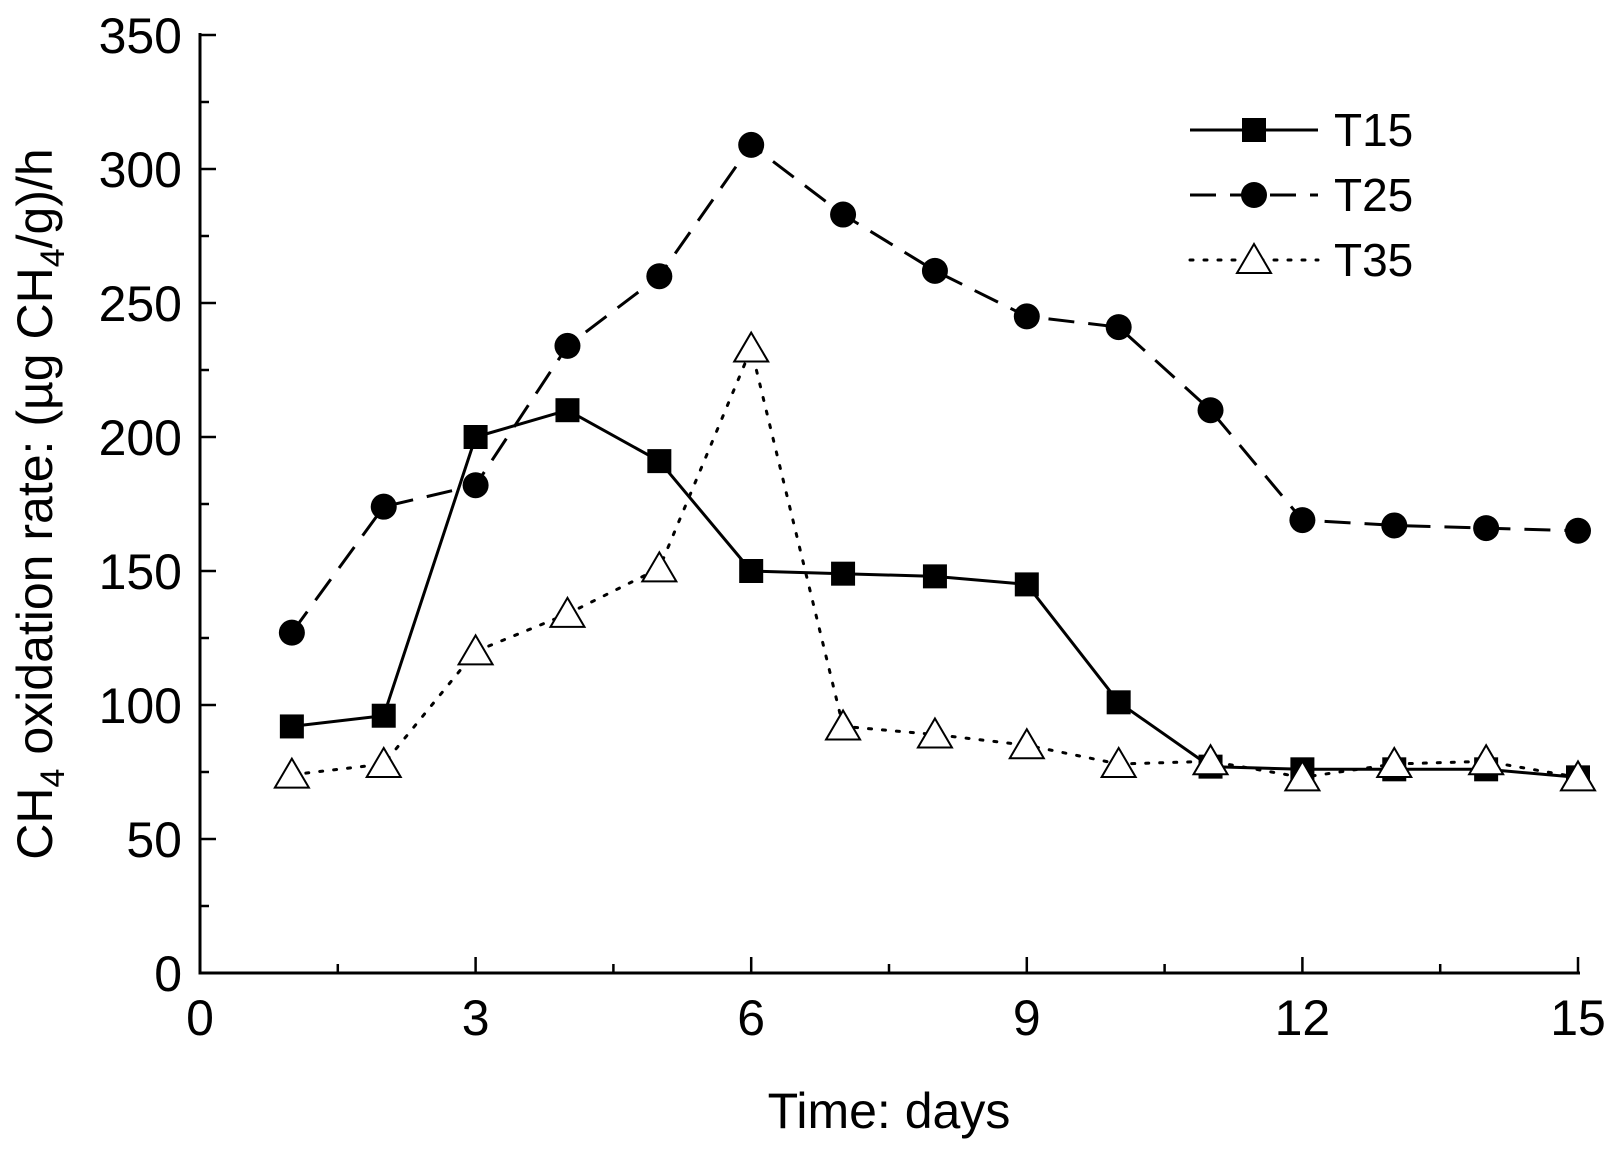 Image resolution: width=1608 pixels, height=1152 pixels. What do you see at coordinates (140, 304) in the screenshot?
I see `y-tick-label: 250` at bounding box center [140, 304].